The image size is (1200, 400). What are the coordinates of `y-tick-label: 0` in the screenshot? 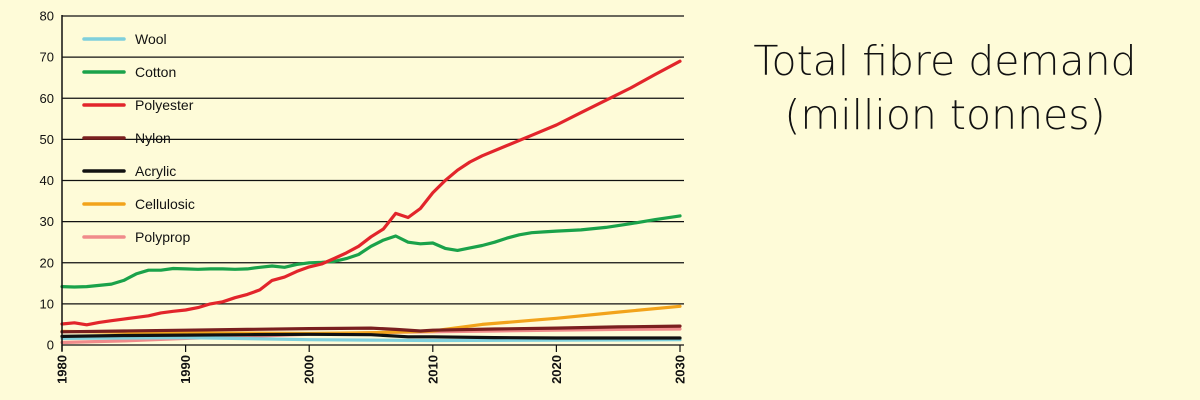 It's located at (50, 345).